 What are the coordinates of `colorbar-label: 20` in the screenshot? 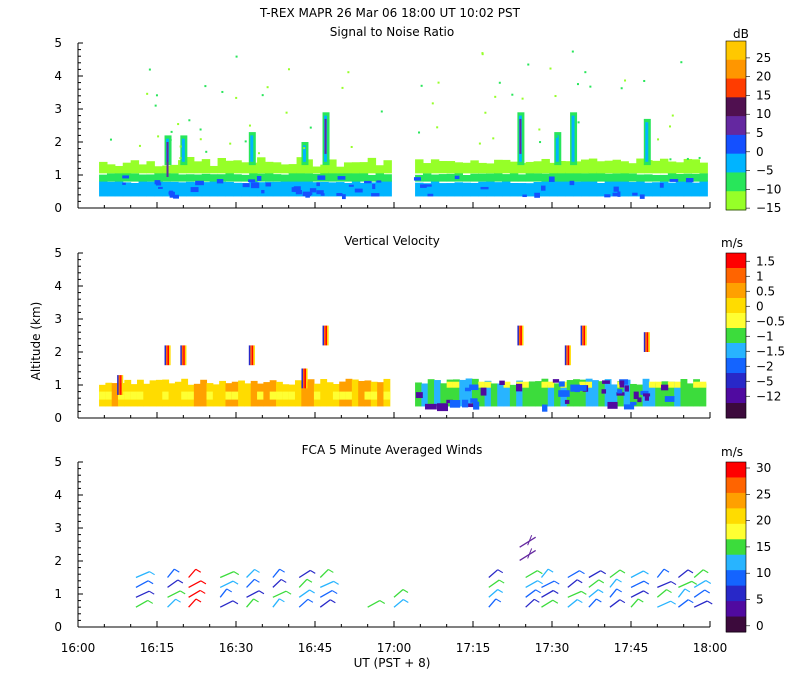 It's located at (763, 521).